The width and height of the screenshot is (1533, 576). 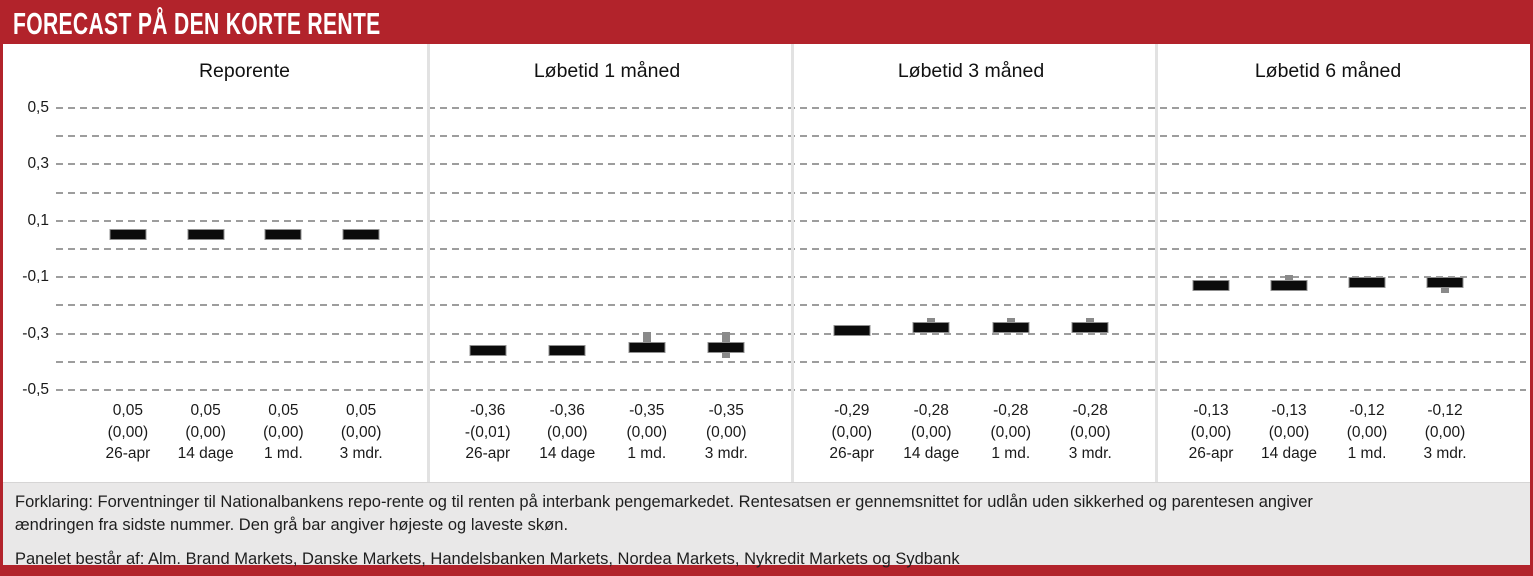 I want to click on point-labels: 0,05 (0,00) 26-apr, so click(x=128, y=432).